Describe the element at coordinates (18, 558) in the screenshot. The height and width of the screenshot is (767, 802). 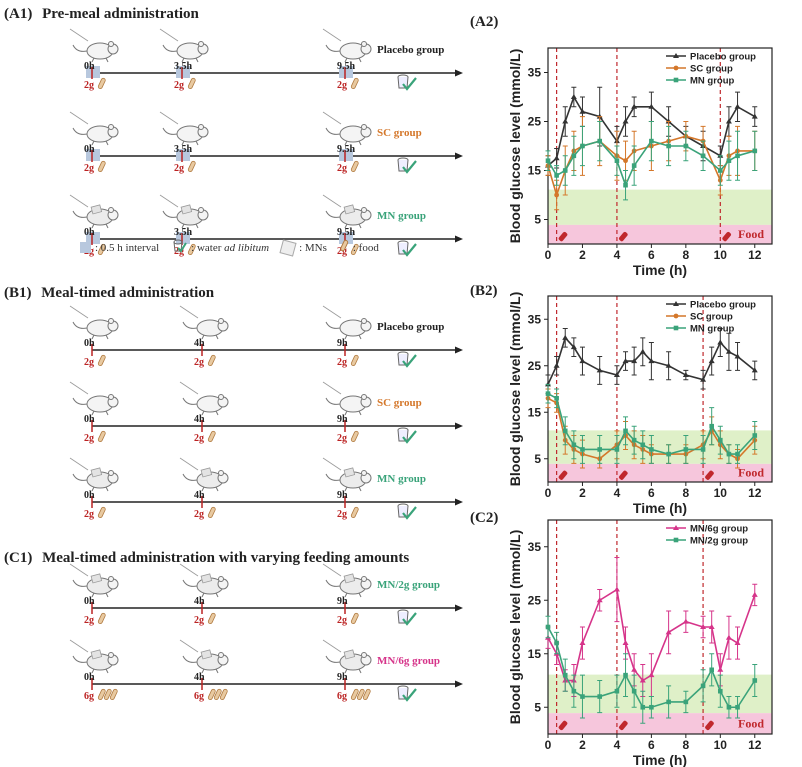
I see `panel-c1-label: (C1)` at that location.